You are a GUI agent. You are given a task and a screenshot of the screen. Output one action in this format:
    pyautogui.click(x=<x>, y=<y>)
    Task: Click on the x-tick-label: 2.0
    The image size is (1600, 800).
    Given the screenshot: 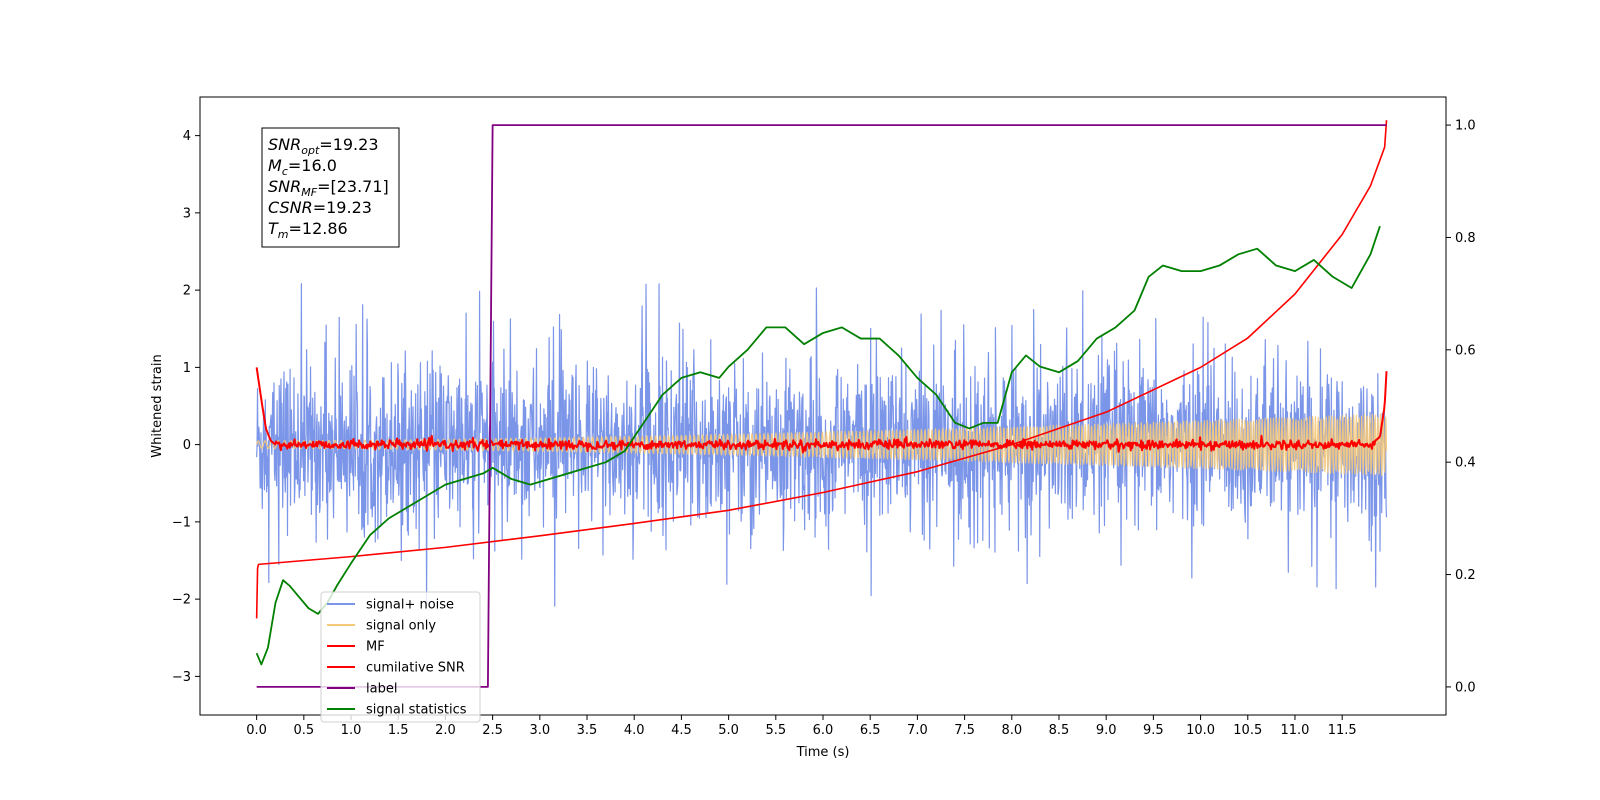 What is the action you would take?
    pyautogui.click(x=445, y=730)
    